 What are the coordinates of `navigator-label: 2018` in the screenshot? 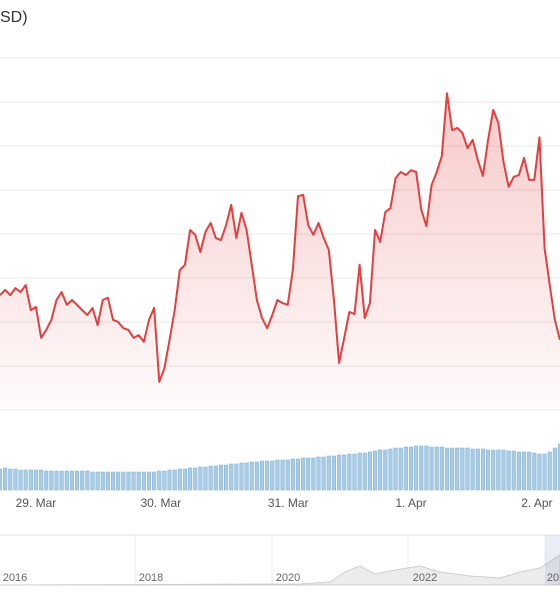 It's located at (151, 578).